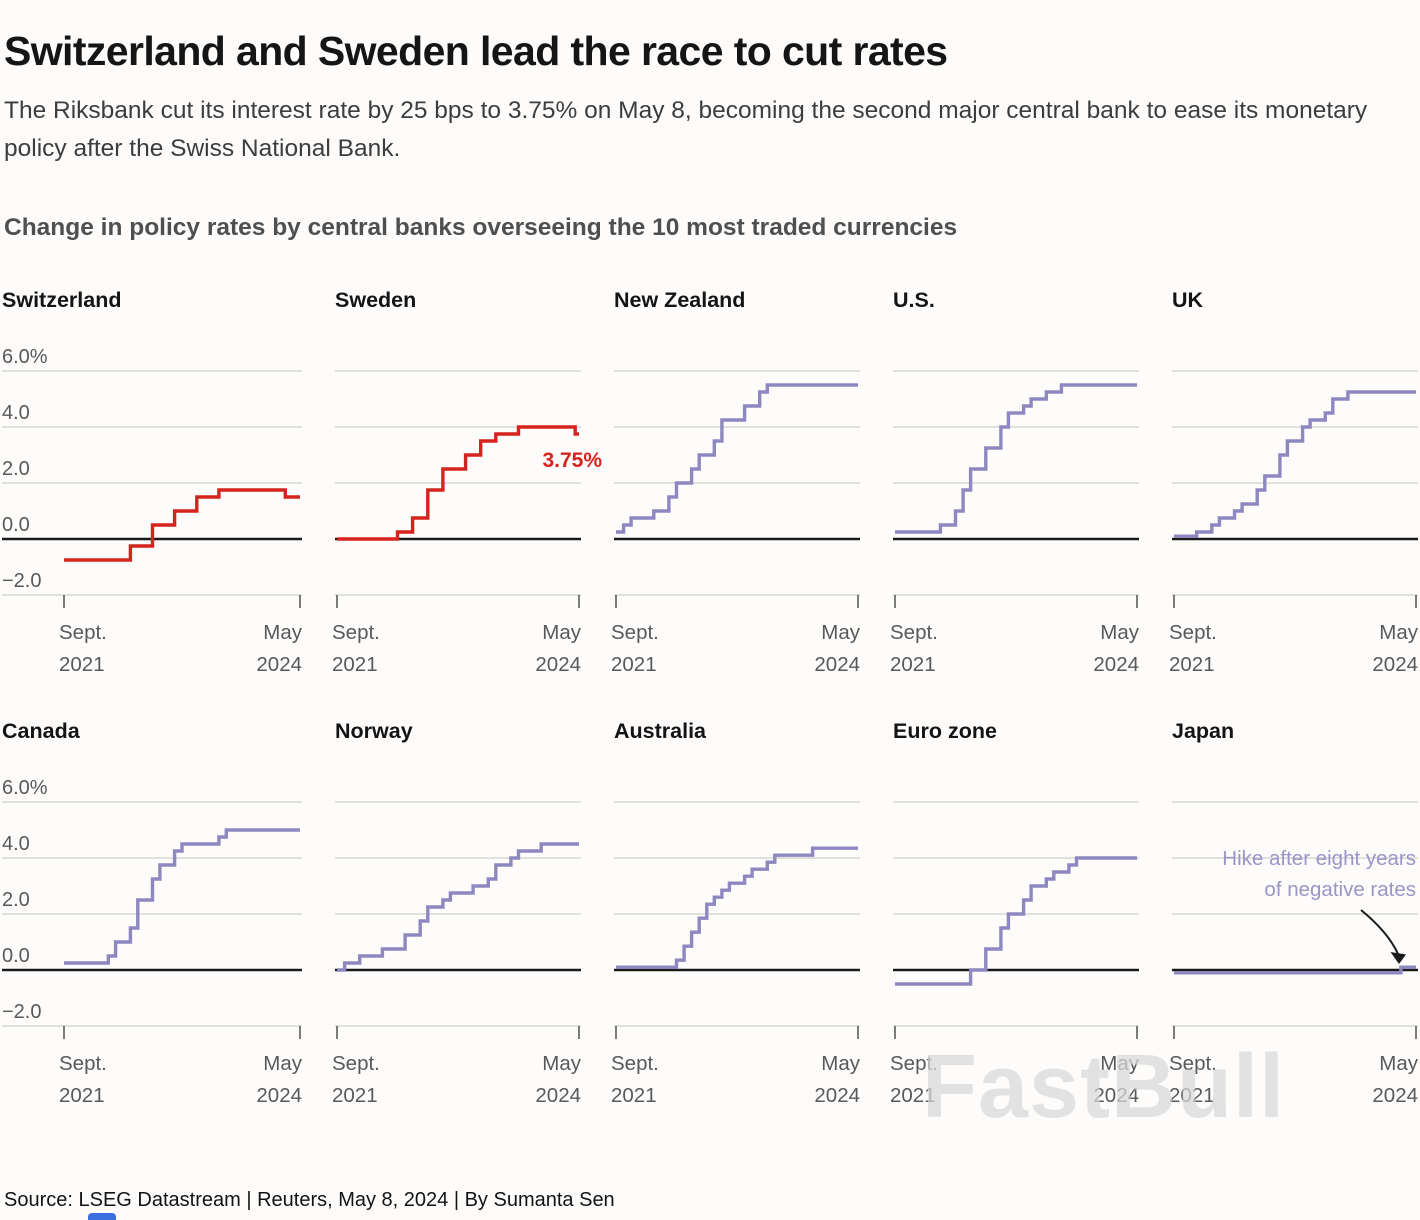  What do you see at coordinates (374, 730) in the screenshot?
I see `panel-title: Norway` at bounding box center [374, 730].